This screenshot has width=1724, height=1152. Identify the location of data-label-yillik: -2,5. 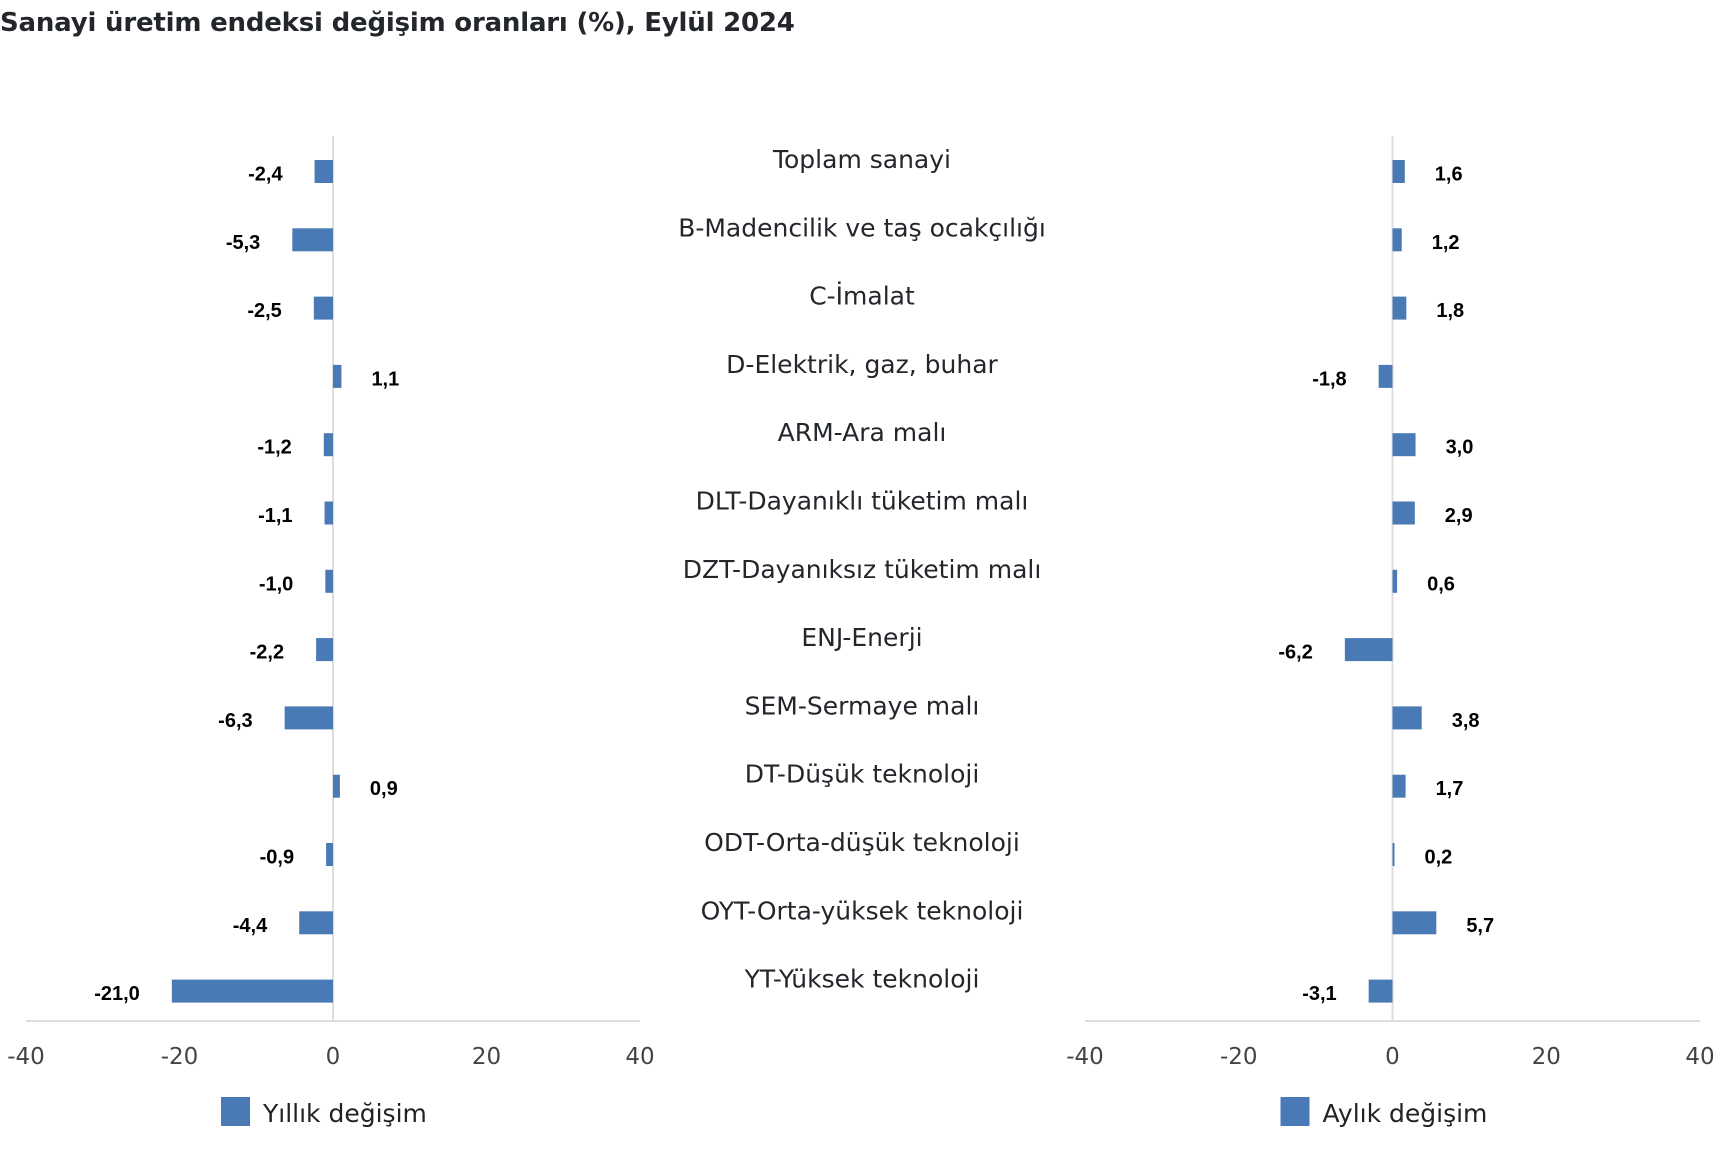
(264, 311).